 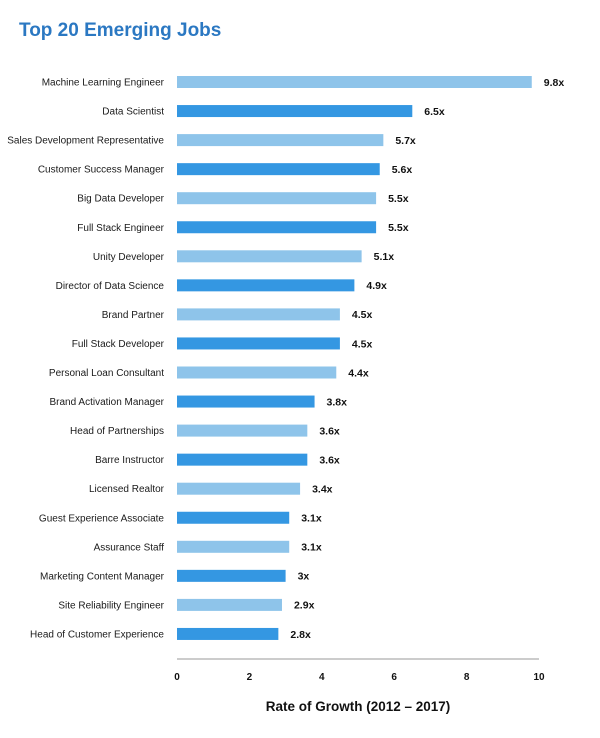 What do you see at coordinates (384, 257) in the screenshot?
I see `value-label: 5.1x` at bounding box center [384, 257].